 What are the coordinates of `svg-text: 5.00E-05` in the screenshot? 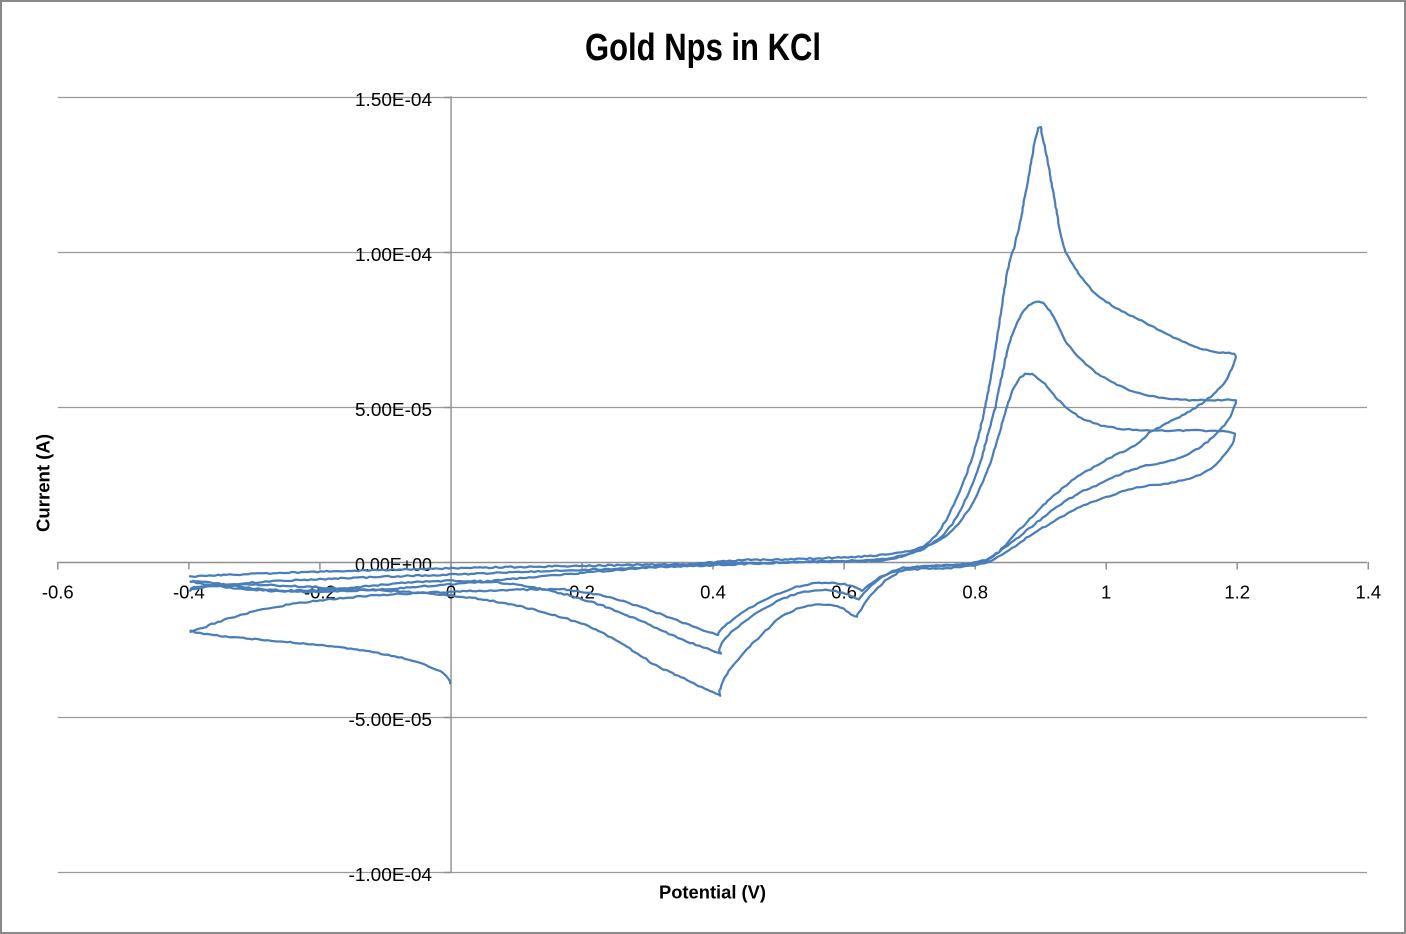 It's located at (393, 409).